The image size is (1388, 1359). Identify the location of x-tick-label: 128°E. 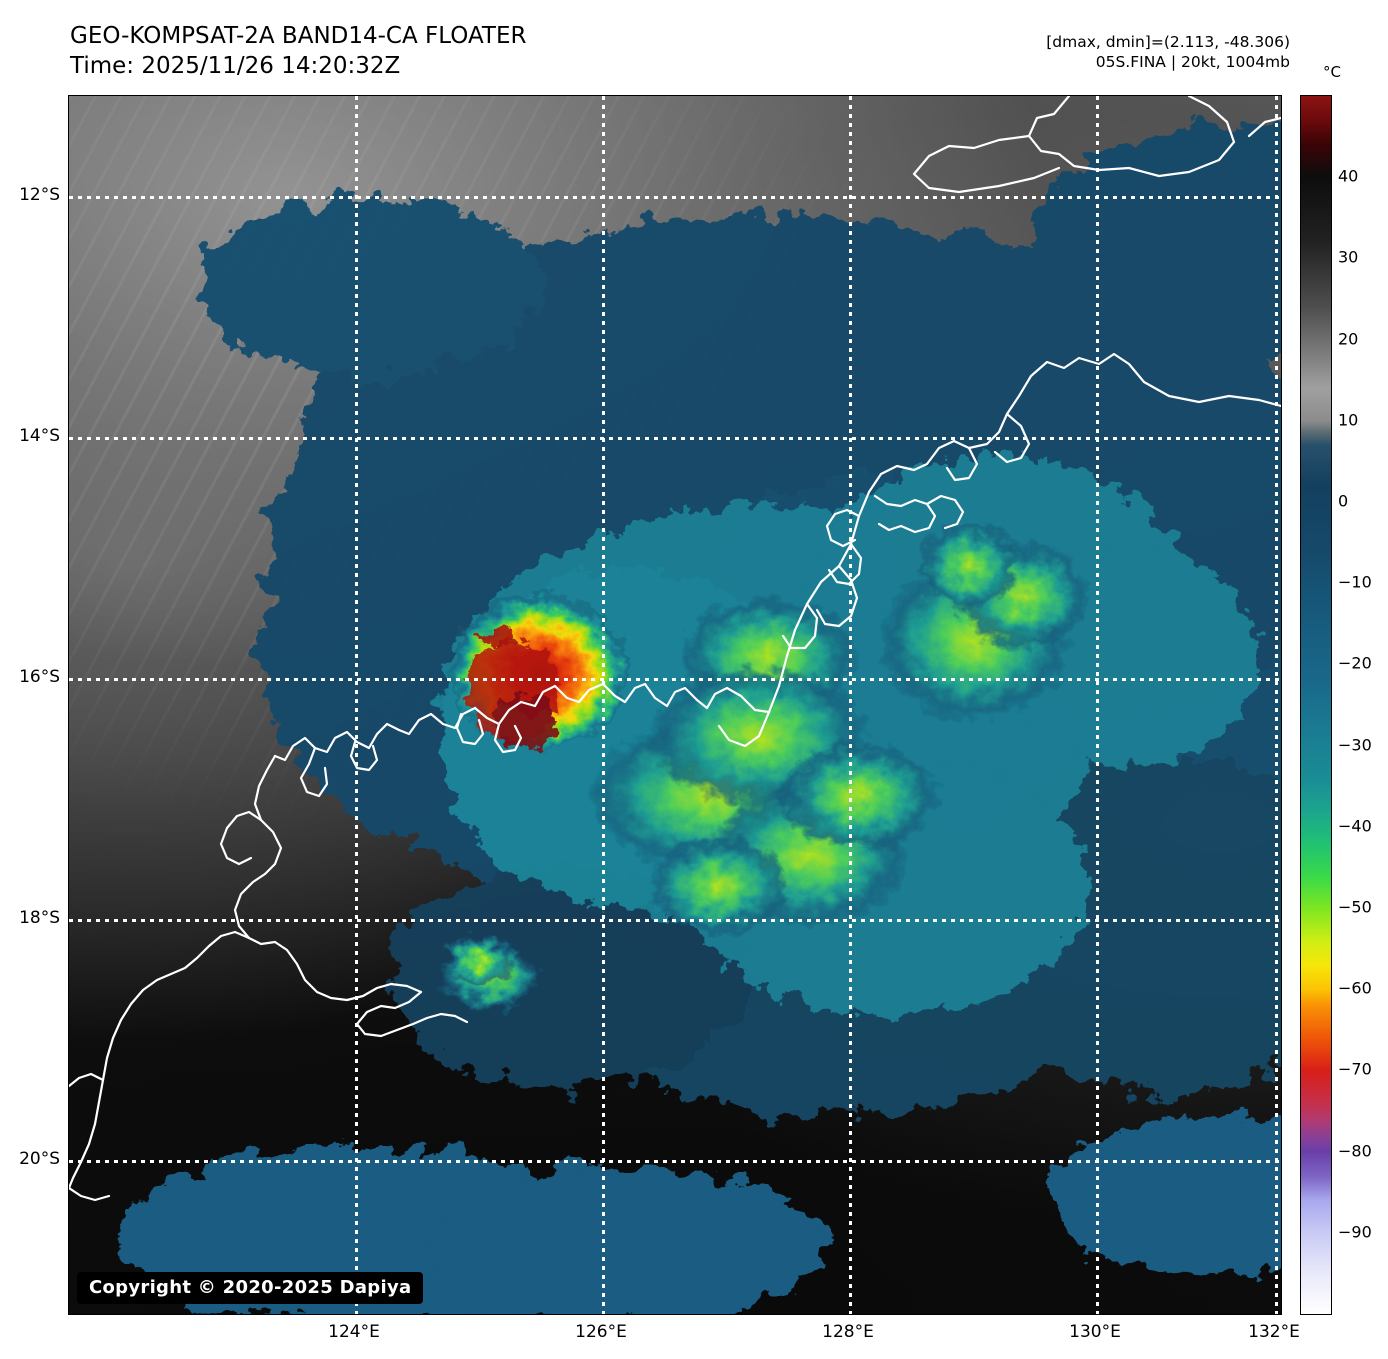
(848, 1332).